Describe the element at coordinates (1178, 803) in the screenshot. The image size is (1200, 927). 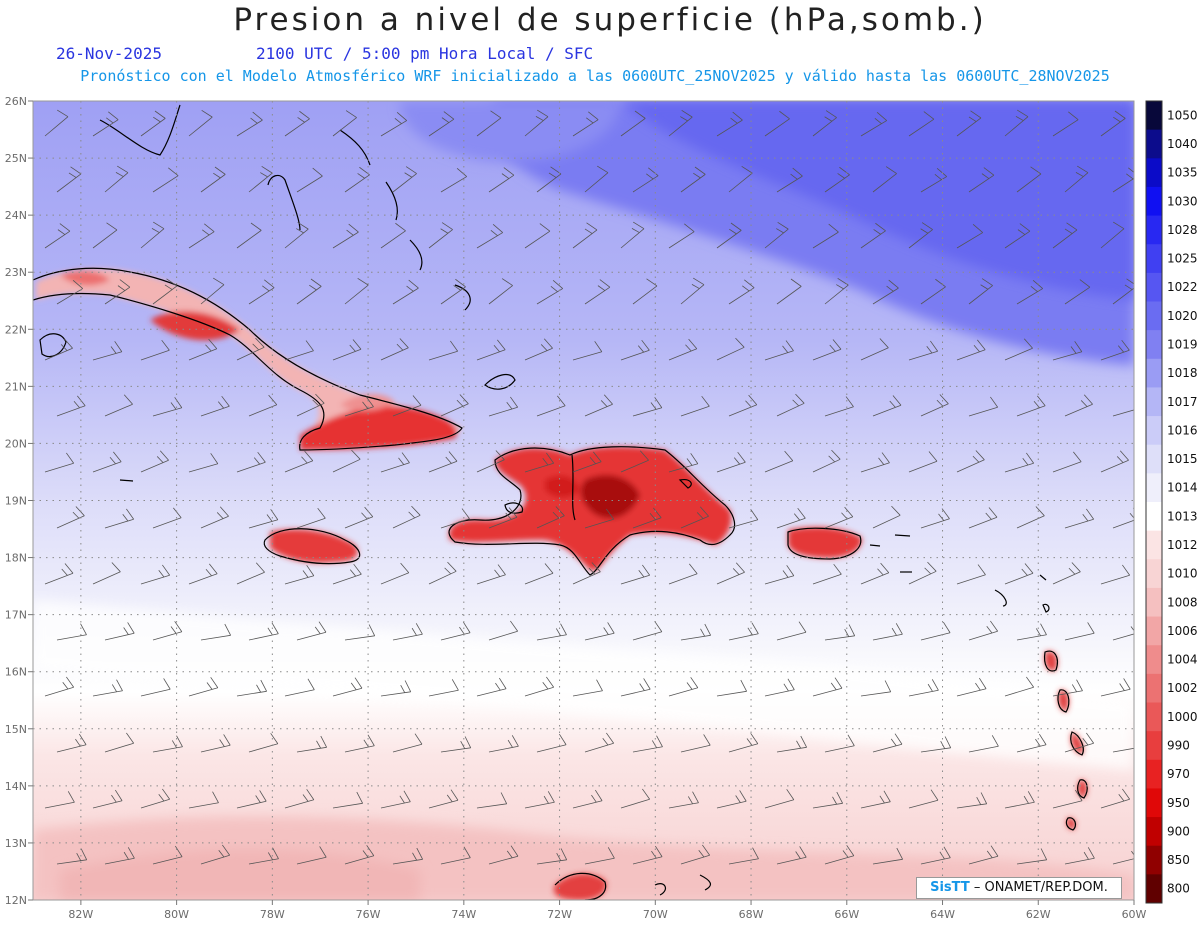
I see `colorbar-label: 950` at that location.